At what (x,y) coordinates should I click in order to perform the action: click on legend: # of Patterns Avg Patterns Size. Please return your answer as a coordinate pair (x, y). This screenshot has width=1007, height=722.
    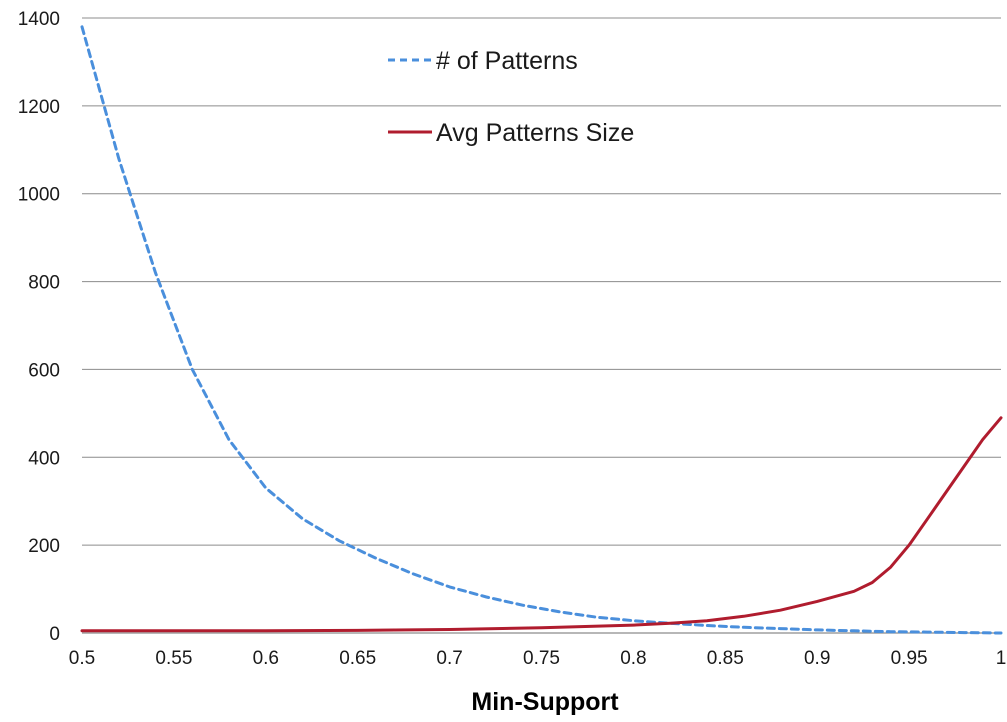
    Looking at the image, I should click on (511, 97).